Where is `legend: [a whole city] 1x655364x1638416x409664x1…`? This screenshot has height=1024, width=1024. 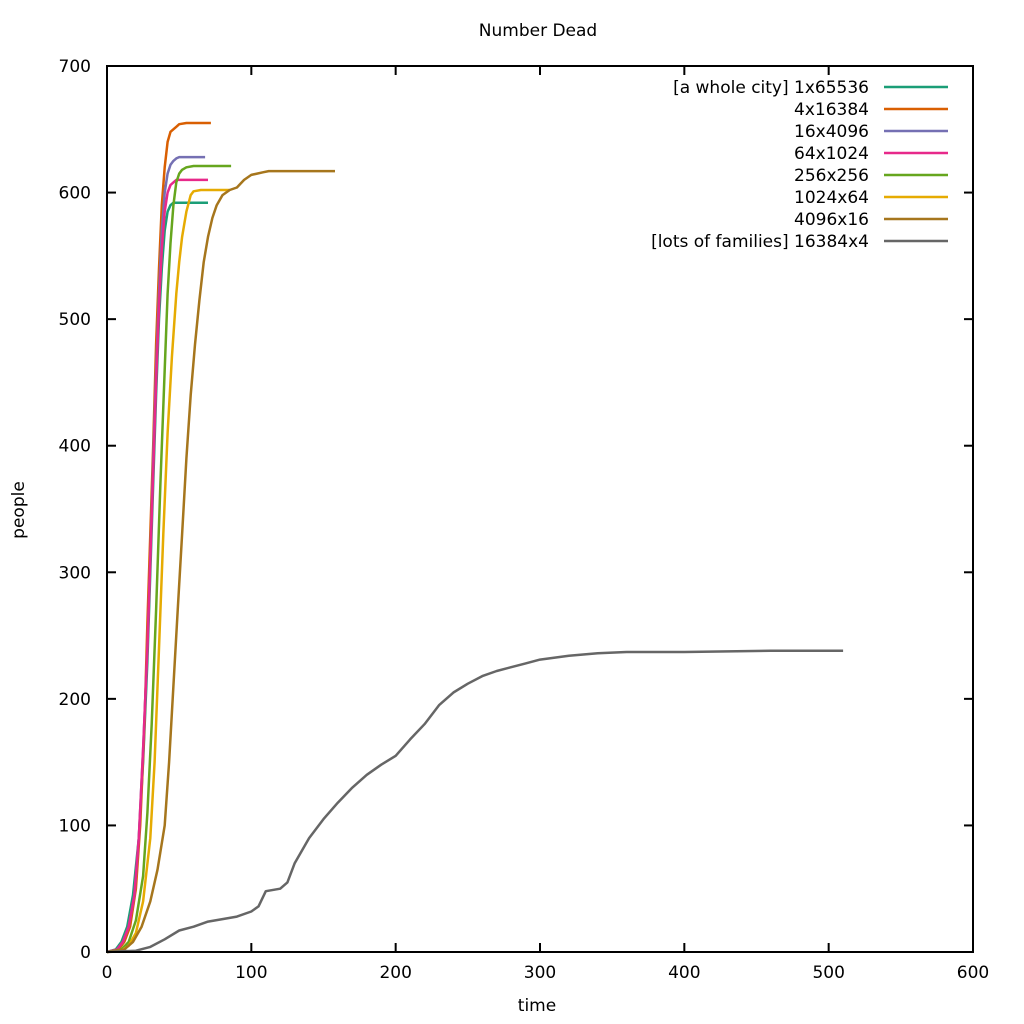 legend: [a whole city] 1x655364x1638416x409664x1… is located at coordinates (799, 165).